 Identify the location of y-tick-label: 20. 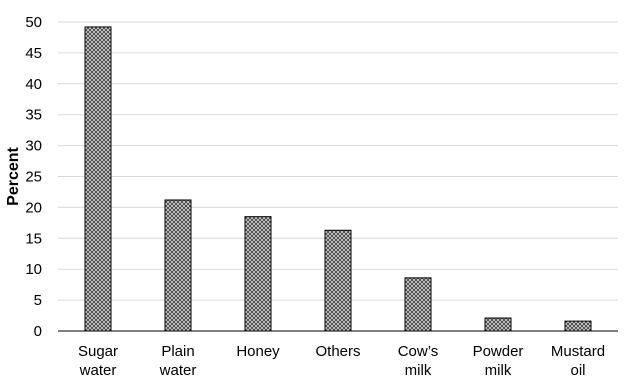
(33, 207).